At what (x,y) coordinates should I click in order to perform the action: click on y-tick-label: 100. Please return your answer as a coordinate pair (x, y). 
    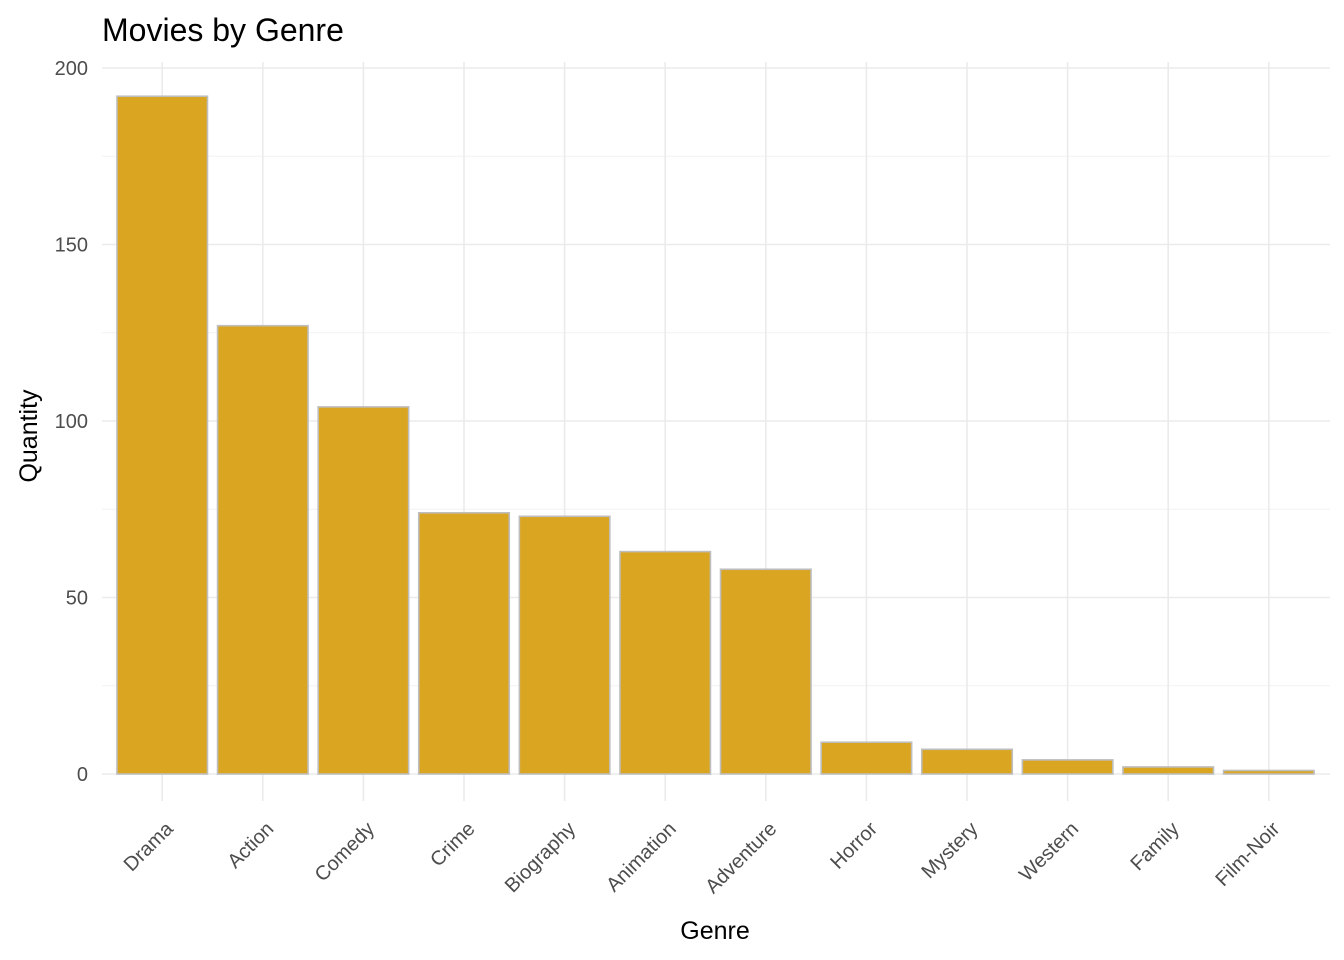
    Looking at the image, I should click on (71, 422).